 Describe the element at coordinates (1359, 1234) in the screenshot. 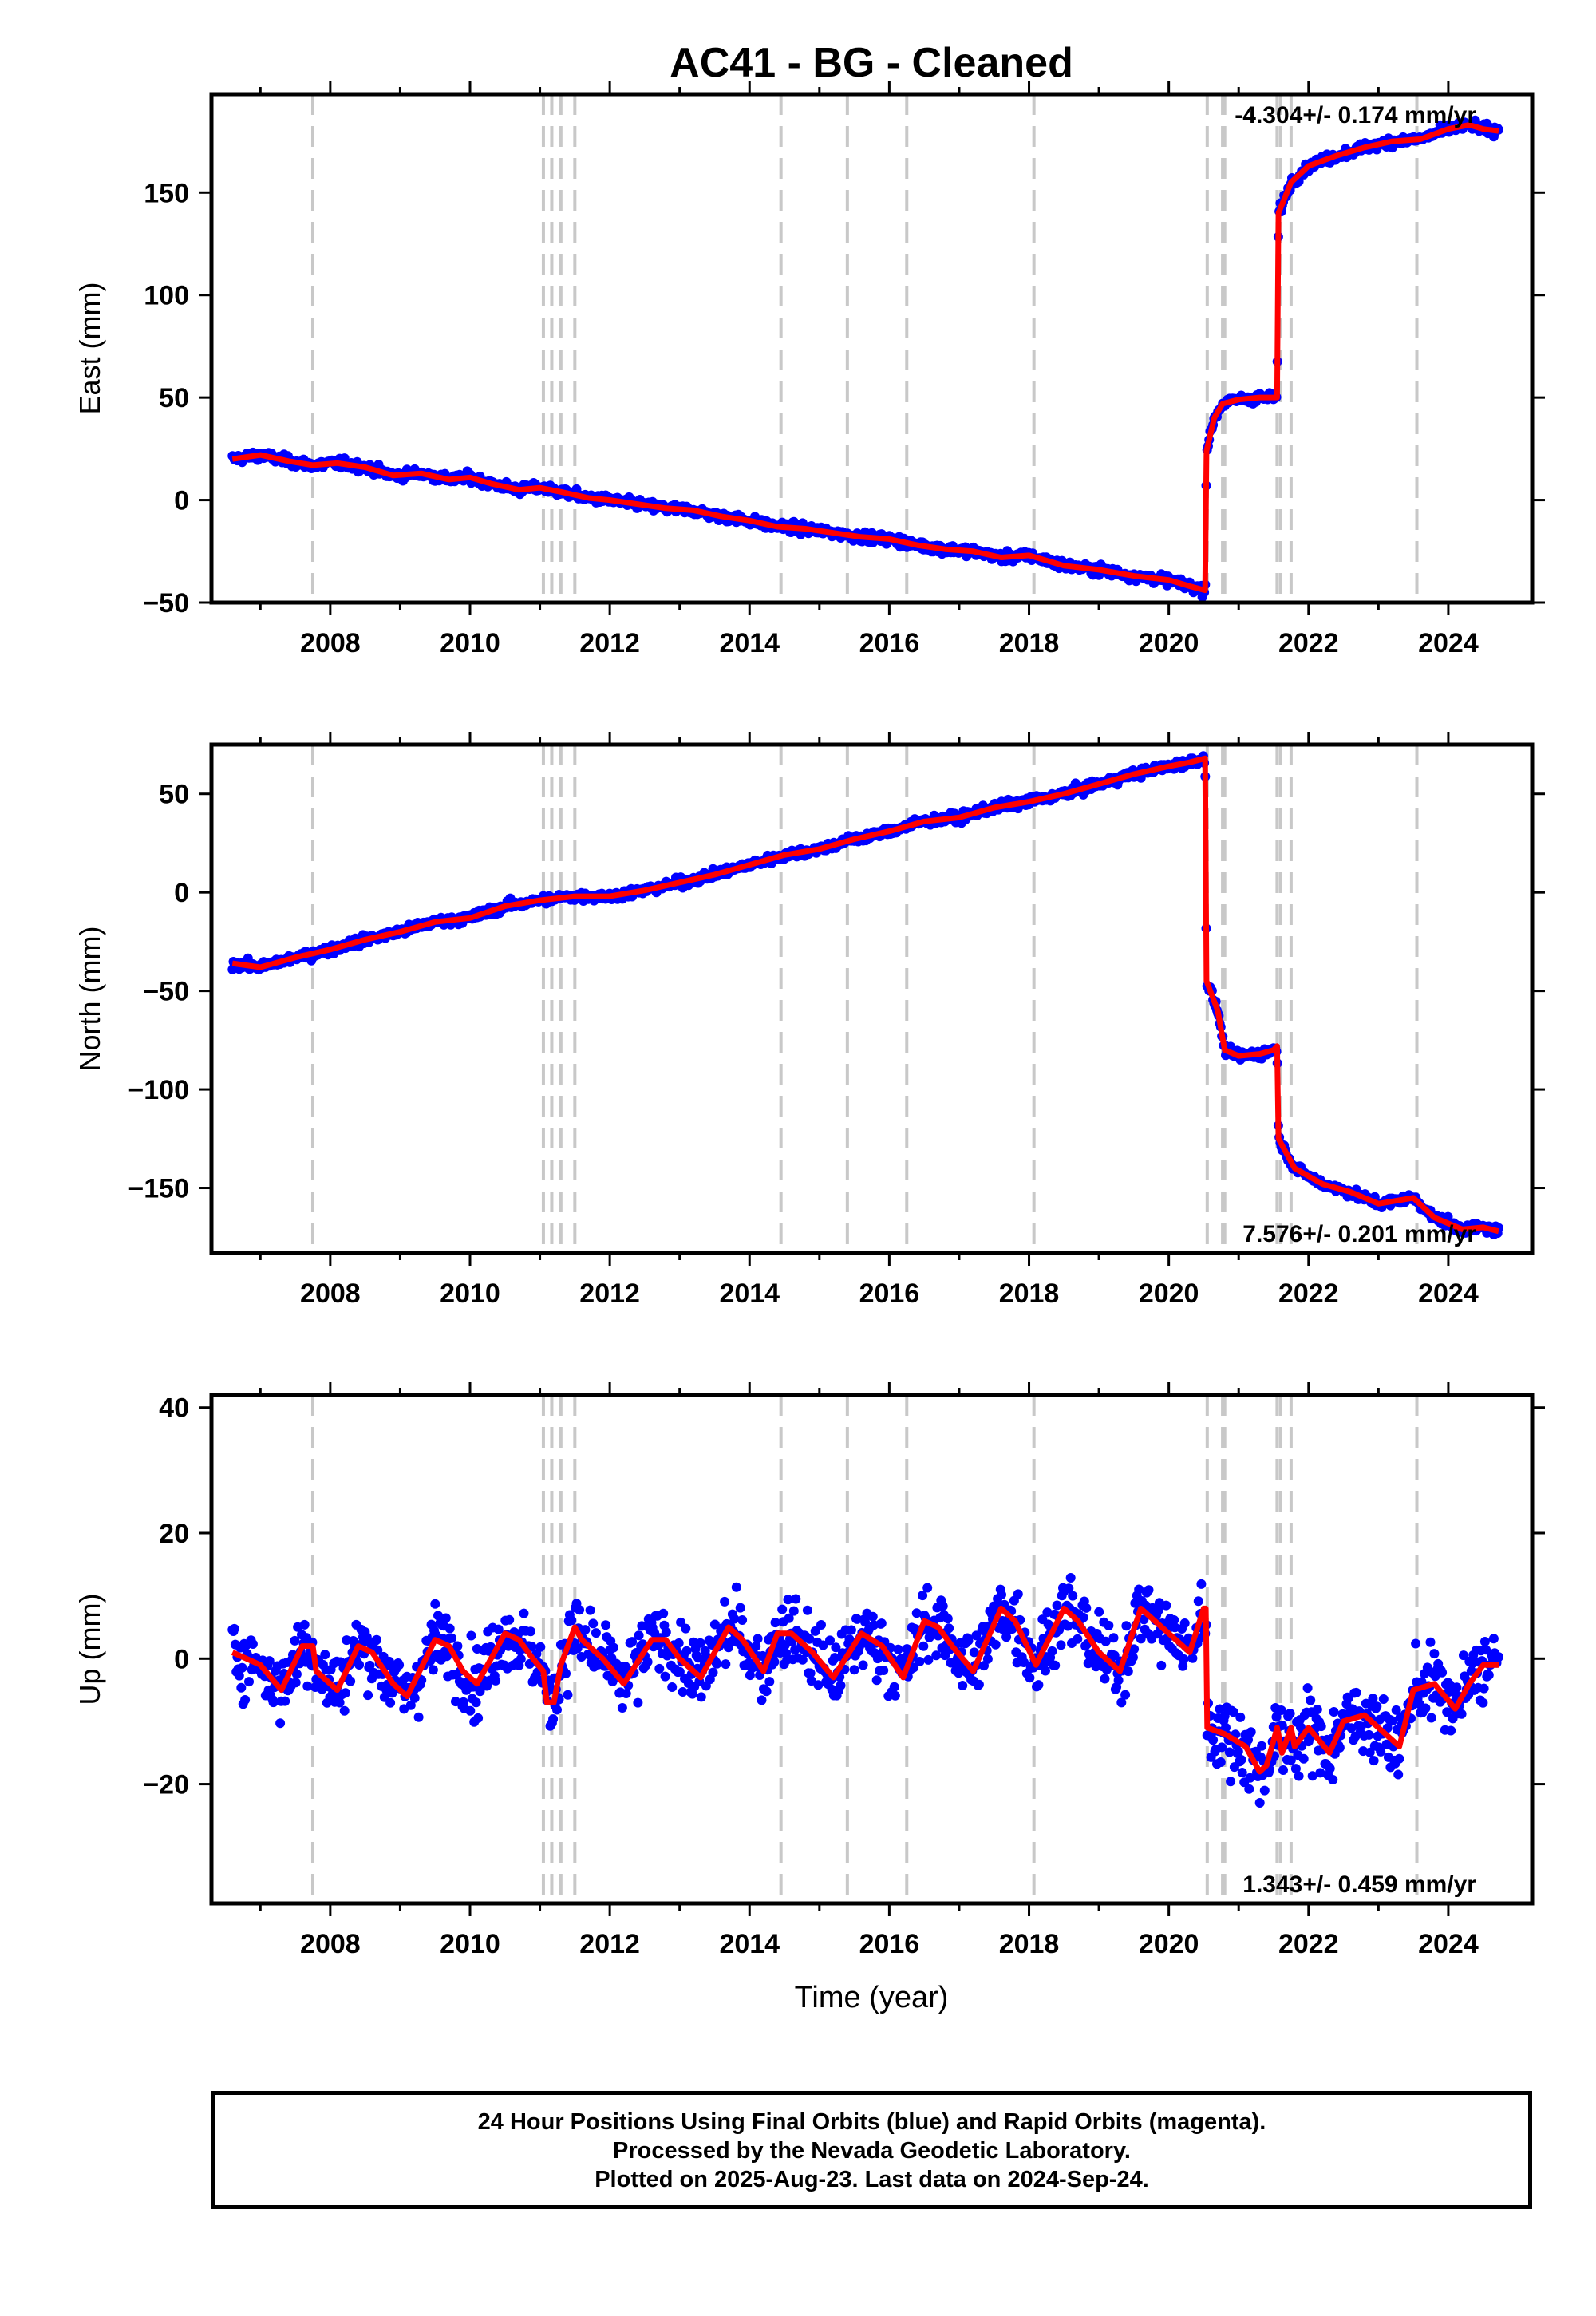

I see `velocity-annotation-north: 7.576+/- 0.201 mm/yr` at that location.